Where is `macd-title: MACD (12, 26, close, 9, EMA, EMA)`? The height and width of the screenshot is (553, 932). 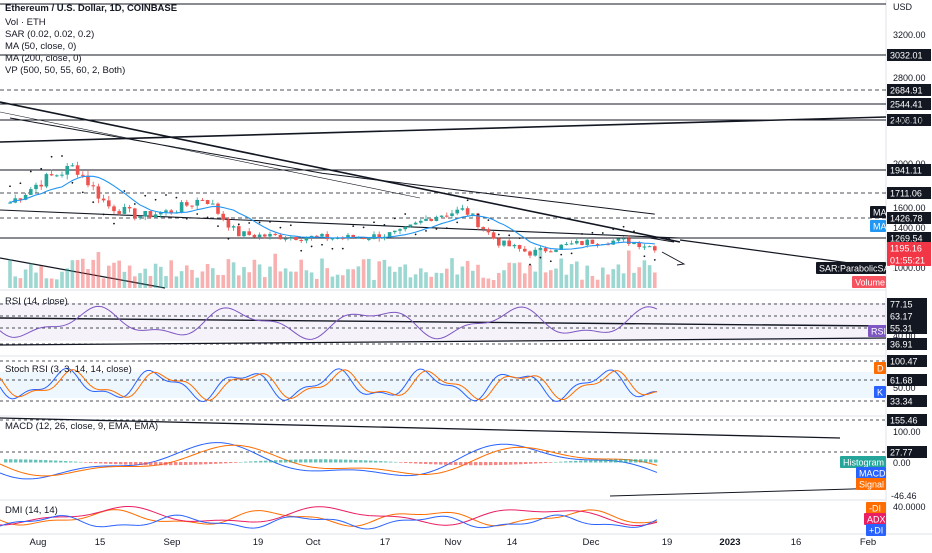
macd-title: MACD (12, 26, close, 9, EMA, EMA) is located at coordinates (82, 426).